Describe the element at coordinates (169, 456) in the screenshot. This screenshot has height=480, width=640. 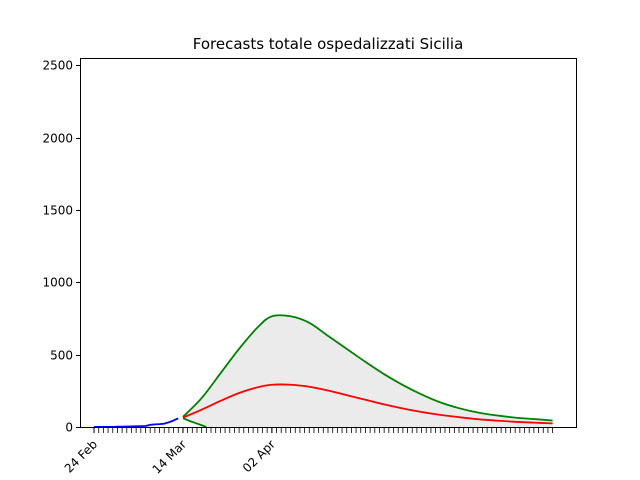
I see `x-tick-label: 14 Mar` at that location.